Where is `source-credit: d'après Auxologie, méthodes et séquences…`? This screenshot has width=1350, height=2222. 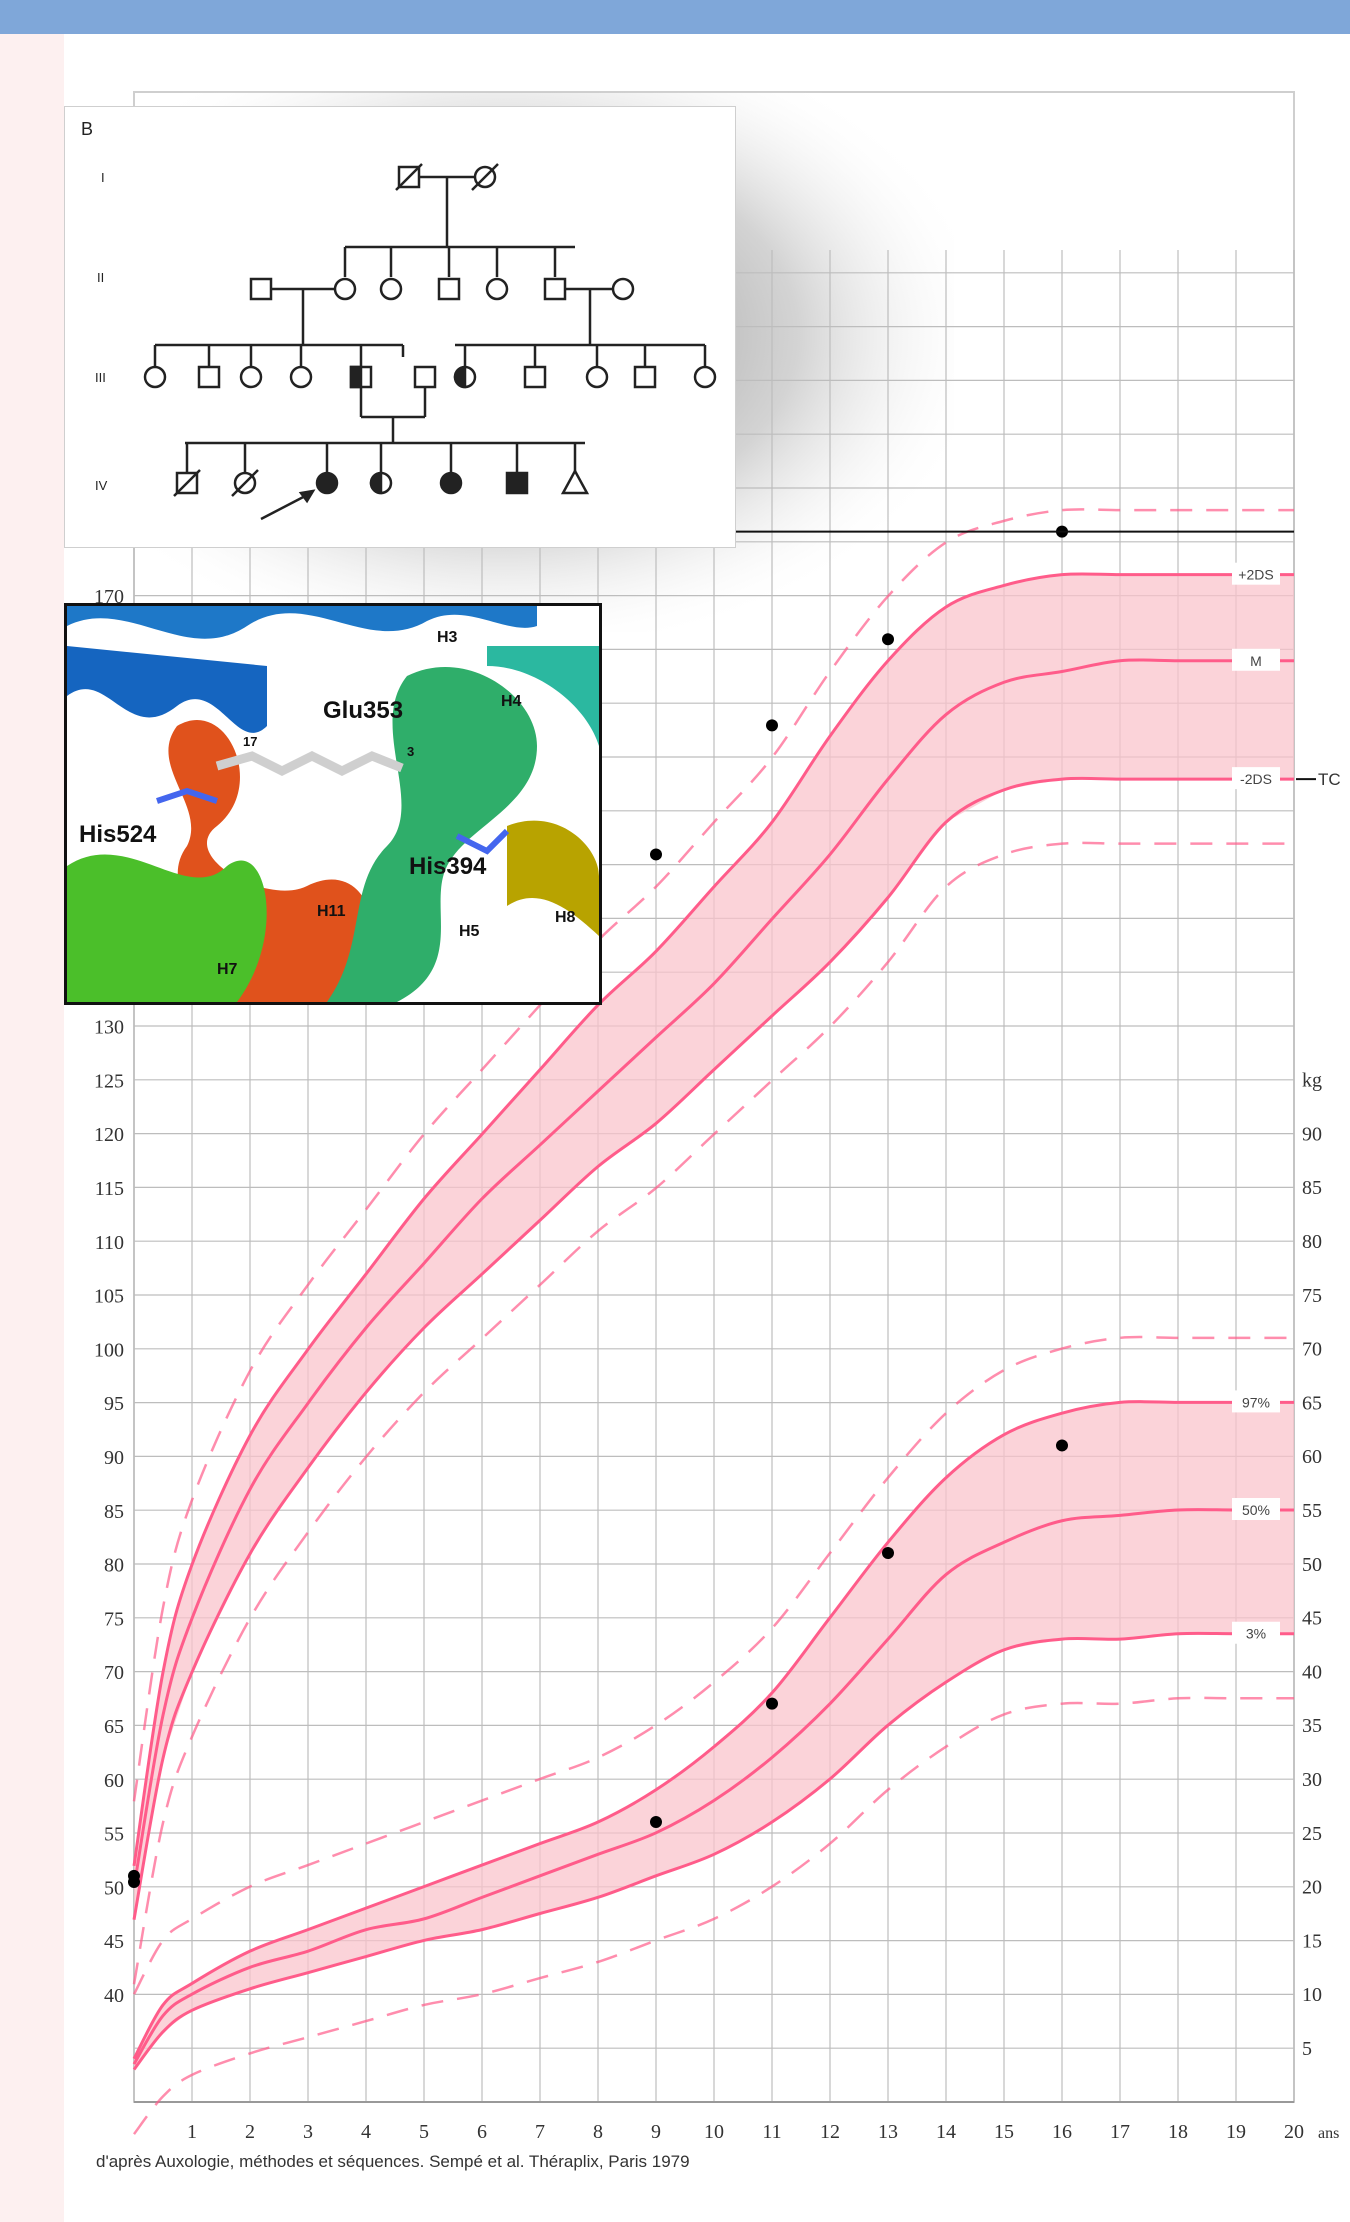
source-credit: d'après Auxologie, méthodes et séquences… is located at coordinates (393, 2161).